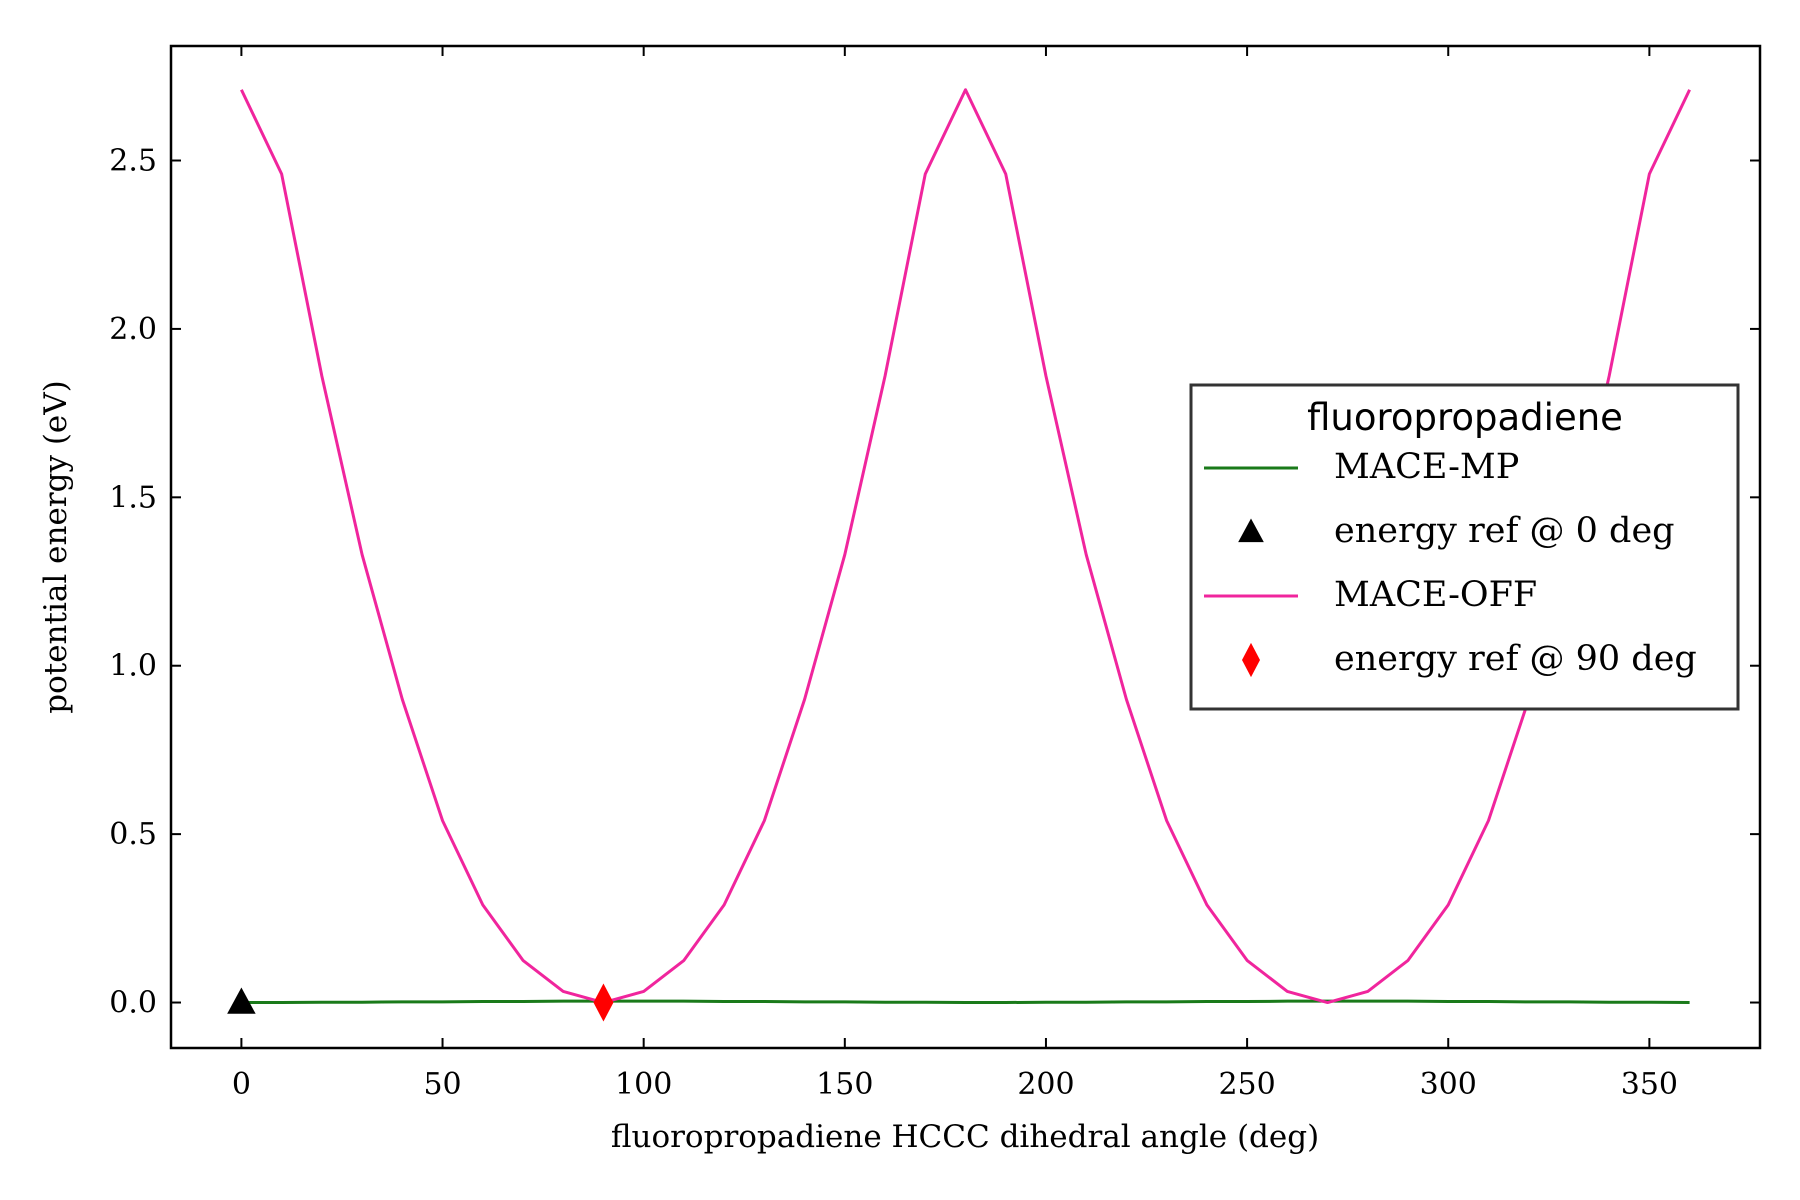 The height and width of the screenshot is (1200, 1800). Describe the element at coordinates (133, 329) in the screenshot. I see `y-tick-label: 2.0` at that location.